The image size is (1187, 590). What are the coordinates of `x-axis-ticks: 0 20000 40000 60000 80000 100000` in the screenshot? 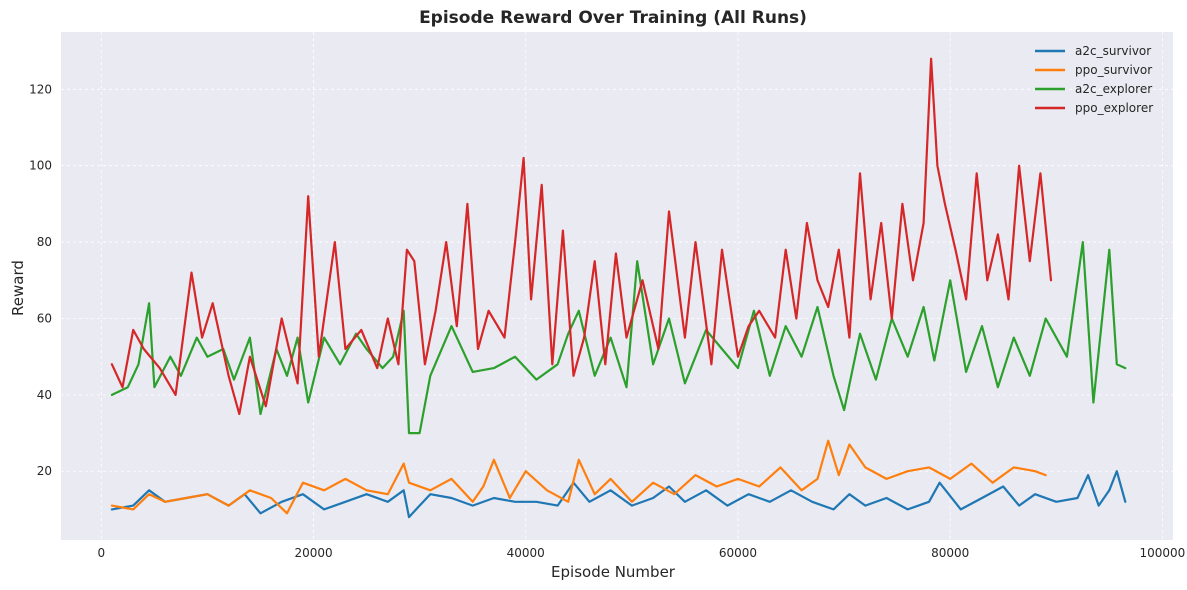 It's located at (642, 553).